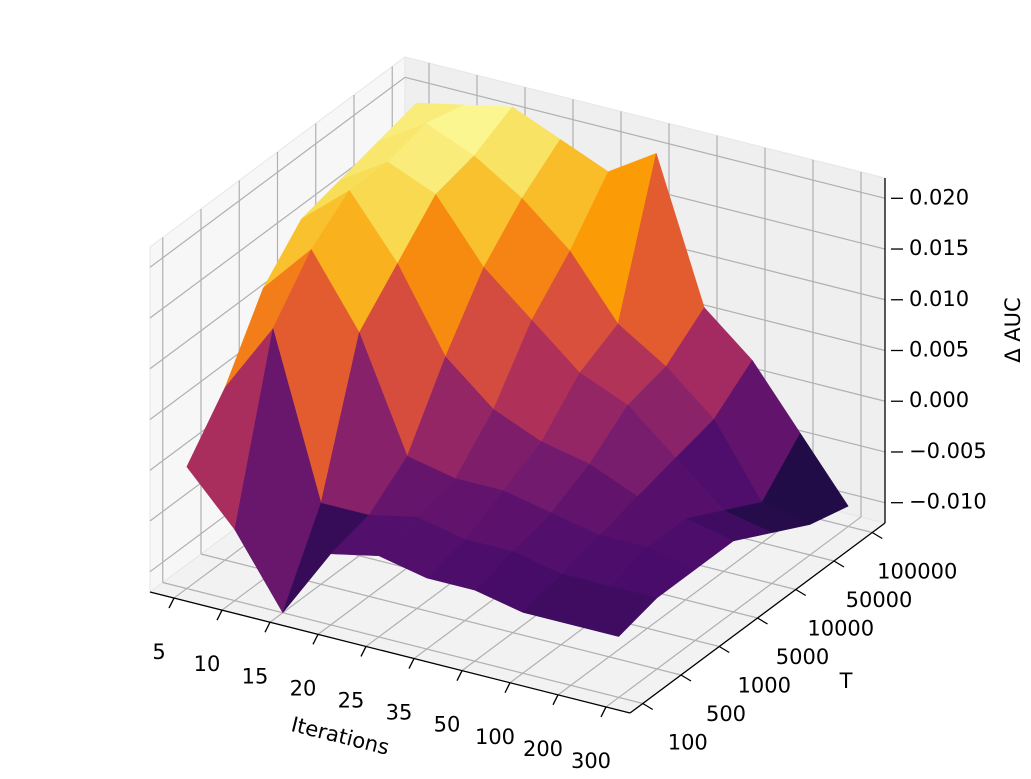 This screenshot has height=779, width=1031. Describe the element at coordinates (1013, 329) in the screenshot. I see `z-axis-label: Δ AUC` at that location.